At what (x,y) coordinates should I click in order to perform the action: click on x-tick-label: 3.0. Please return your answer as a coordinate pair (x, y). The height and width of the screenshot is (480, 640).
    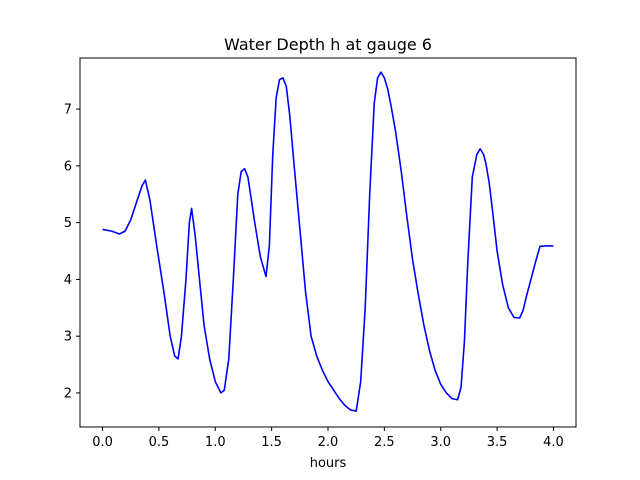
    Looking at the image, I should click on (440, 442).